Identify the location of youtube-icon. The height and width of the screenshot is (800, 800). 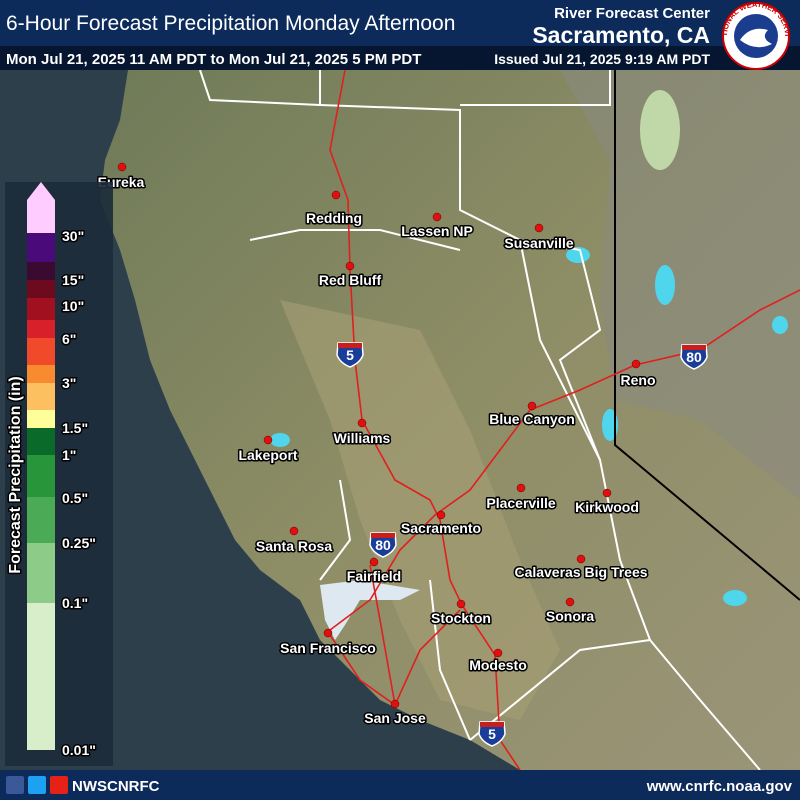
(59, 785).